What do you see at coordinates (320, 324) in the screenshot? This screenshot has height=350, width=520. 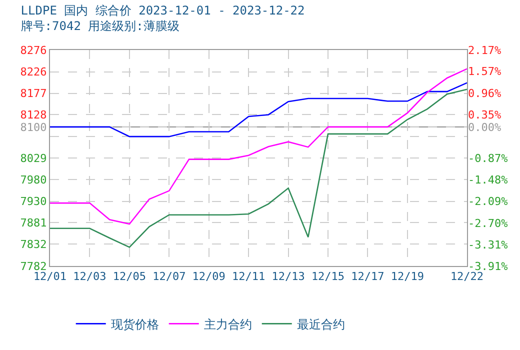 I see `legend-label: 最近合约` at bounding box center [320, 324].